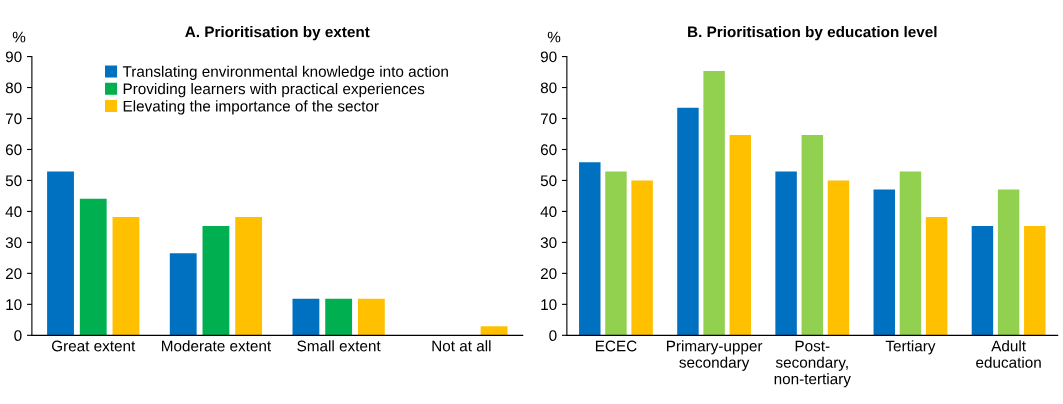  Describe the element at coordinates (274, 90) in the screenshot. I see `legend-label: Providing learners with practical experiences` at that location.